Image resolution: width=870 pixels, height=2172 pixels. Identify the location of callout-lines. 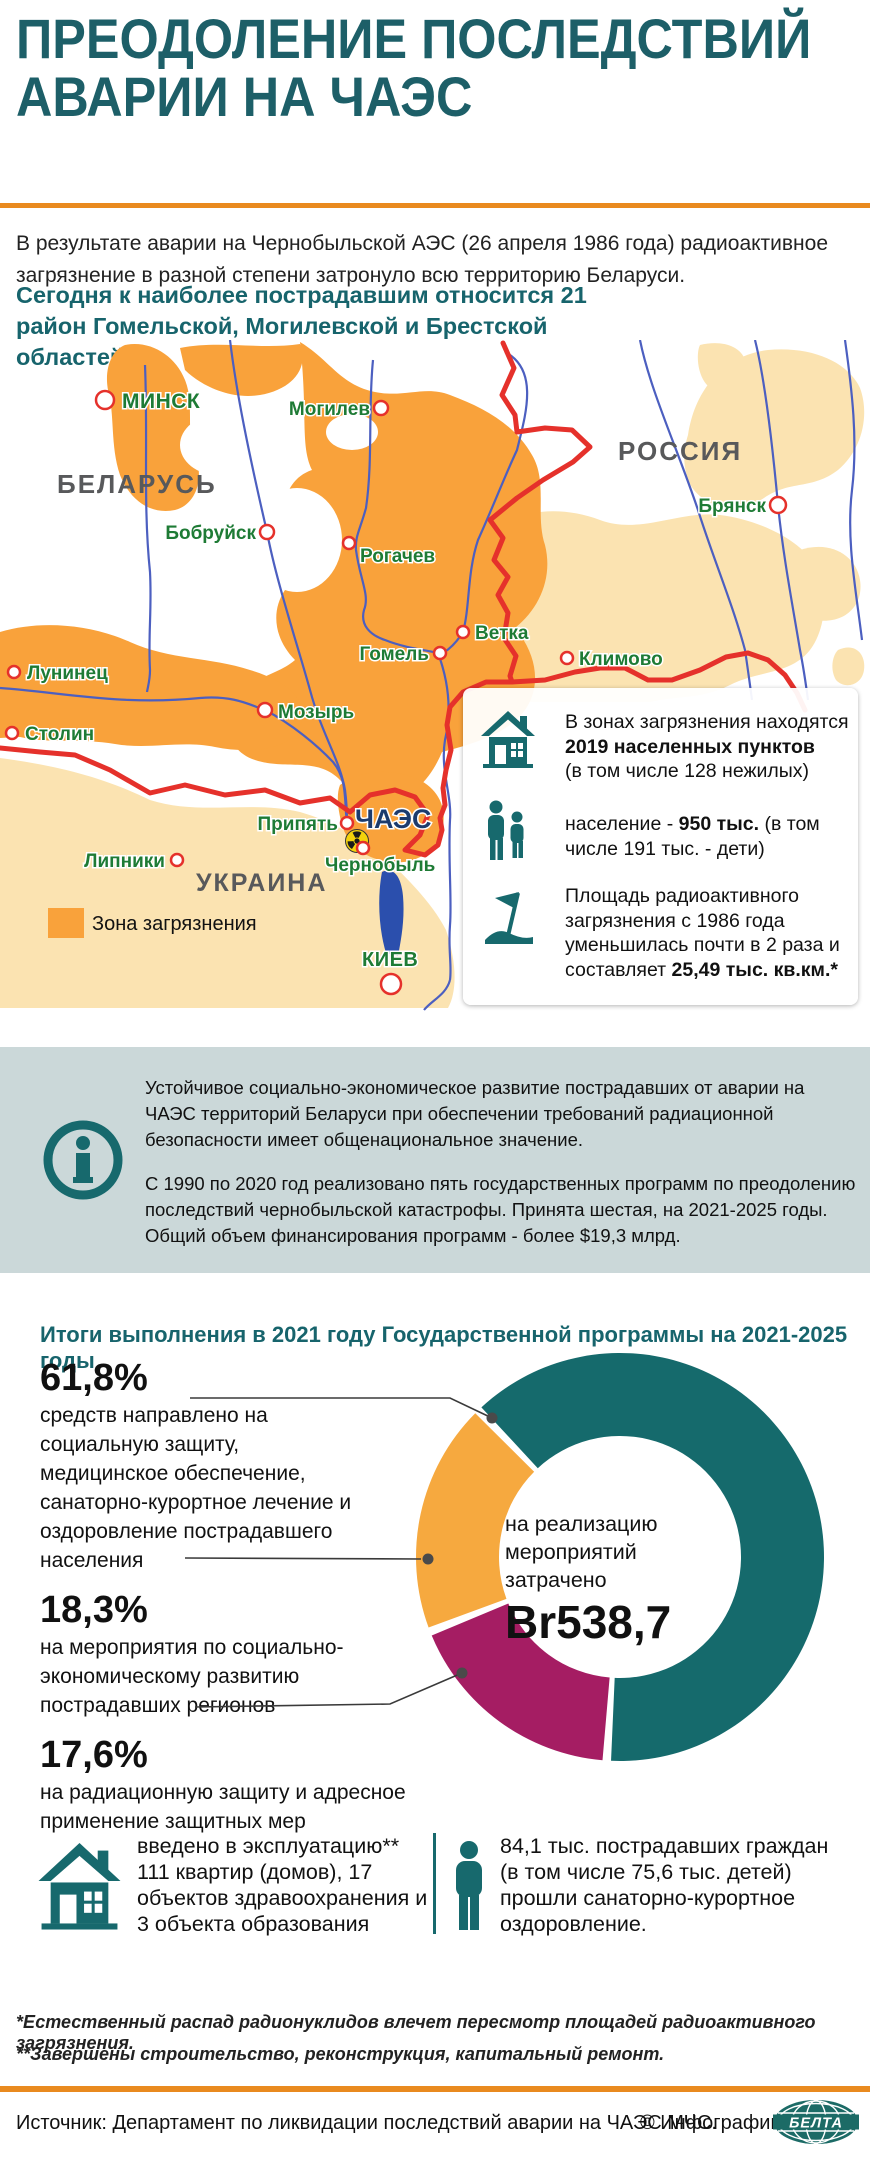
(338, 1552).